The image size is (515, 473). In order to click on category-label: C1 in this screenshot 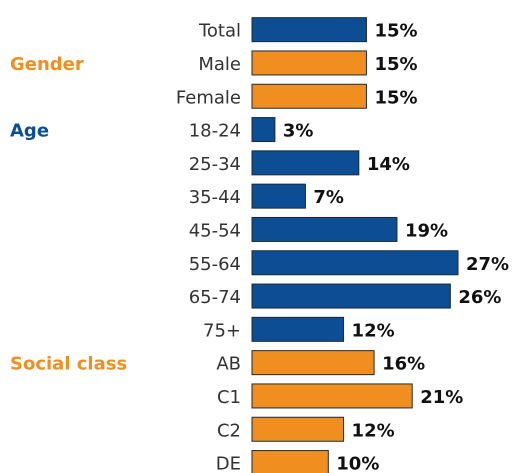, I will do `click(229, 397)`.